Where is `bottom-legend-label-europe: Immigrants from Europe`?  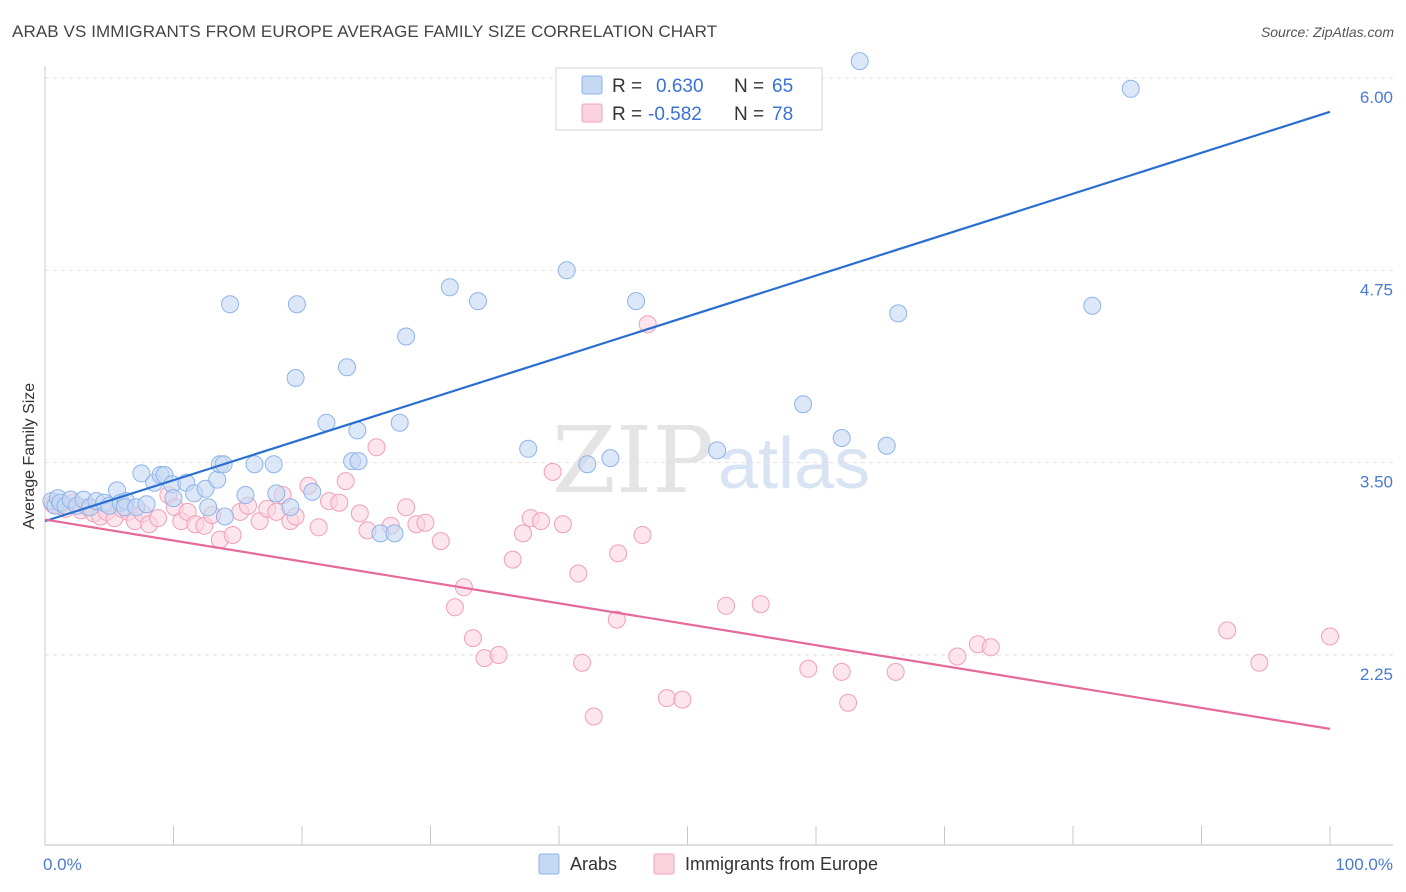
bottom-legend-label-europe: Immigrants from Europe is located at coordinates (781, 864).